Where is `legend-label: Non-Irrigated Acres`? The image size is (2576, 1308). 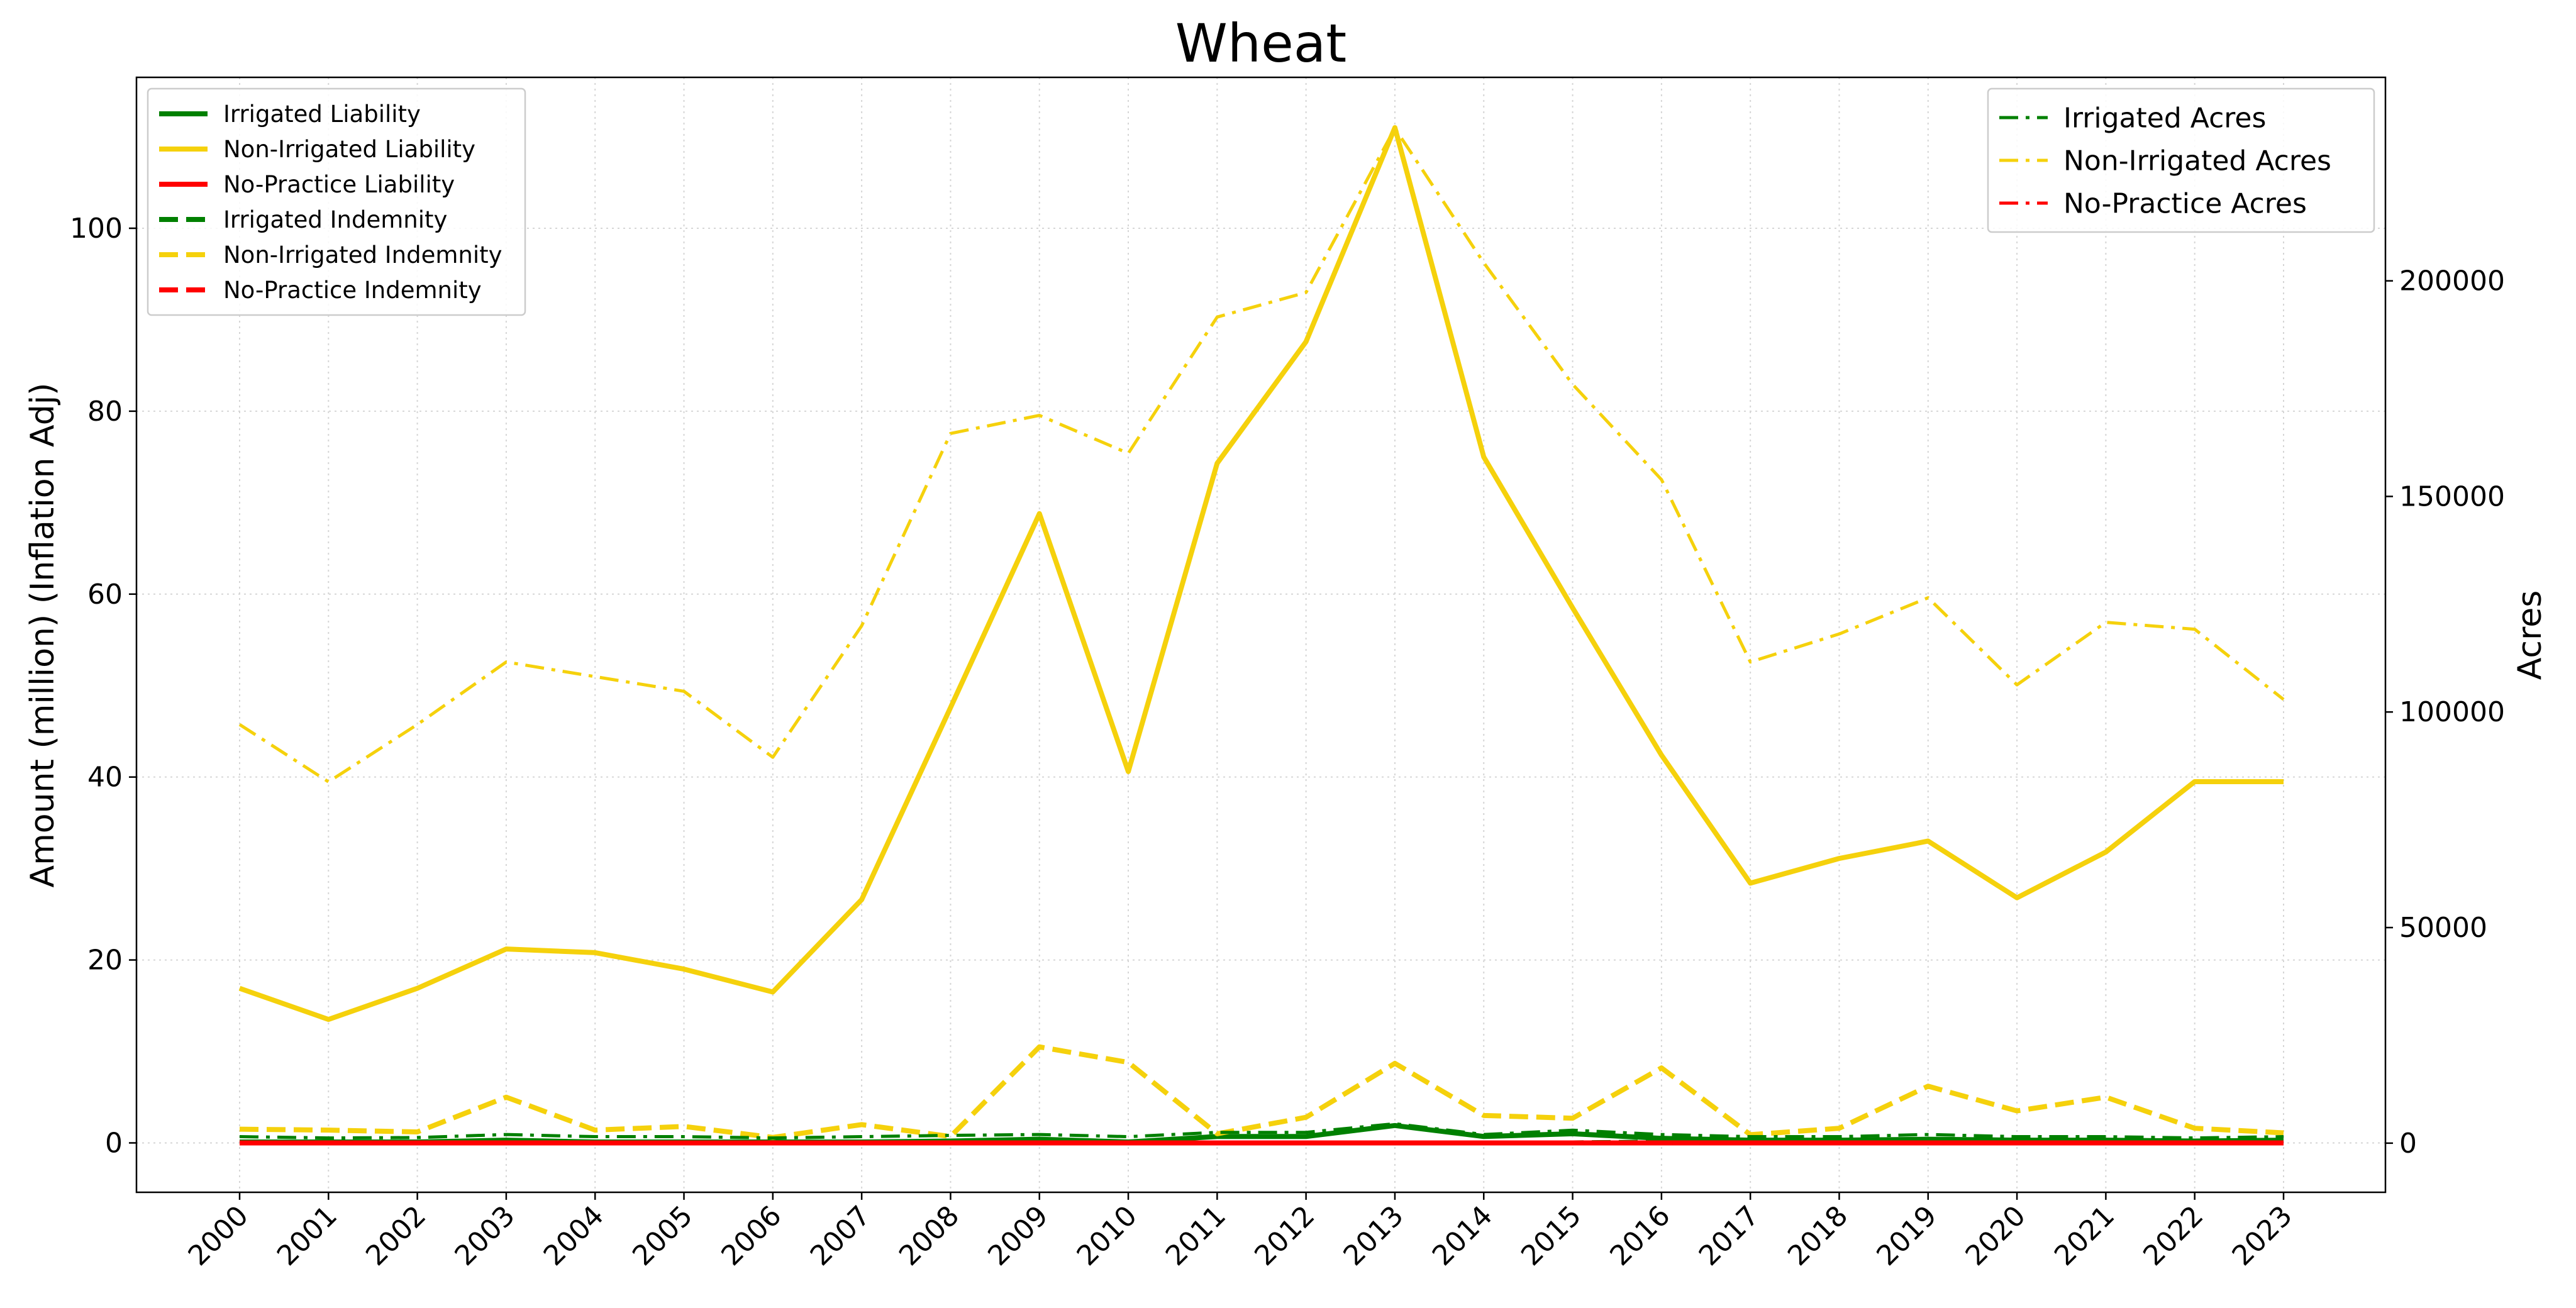
legend-label: Non-Irrigated Acres is located at coordinates (2197, 161).